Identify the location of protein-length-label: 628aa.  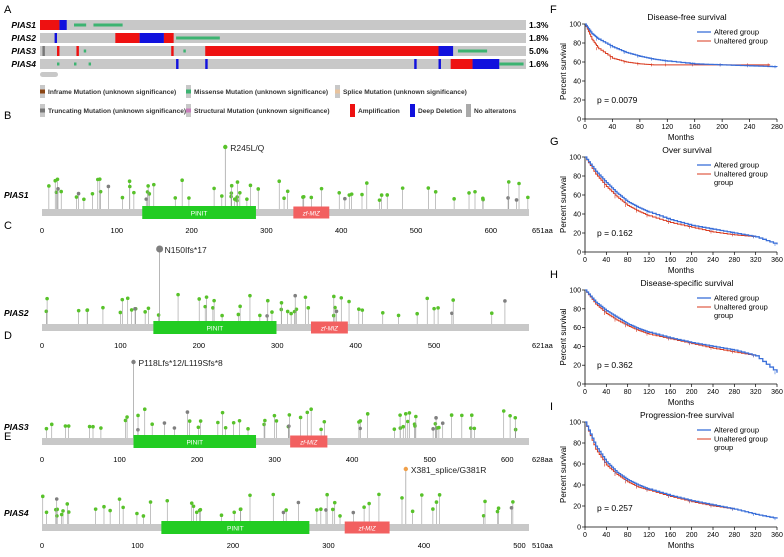
(543, 459).